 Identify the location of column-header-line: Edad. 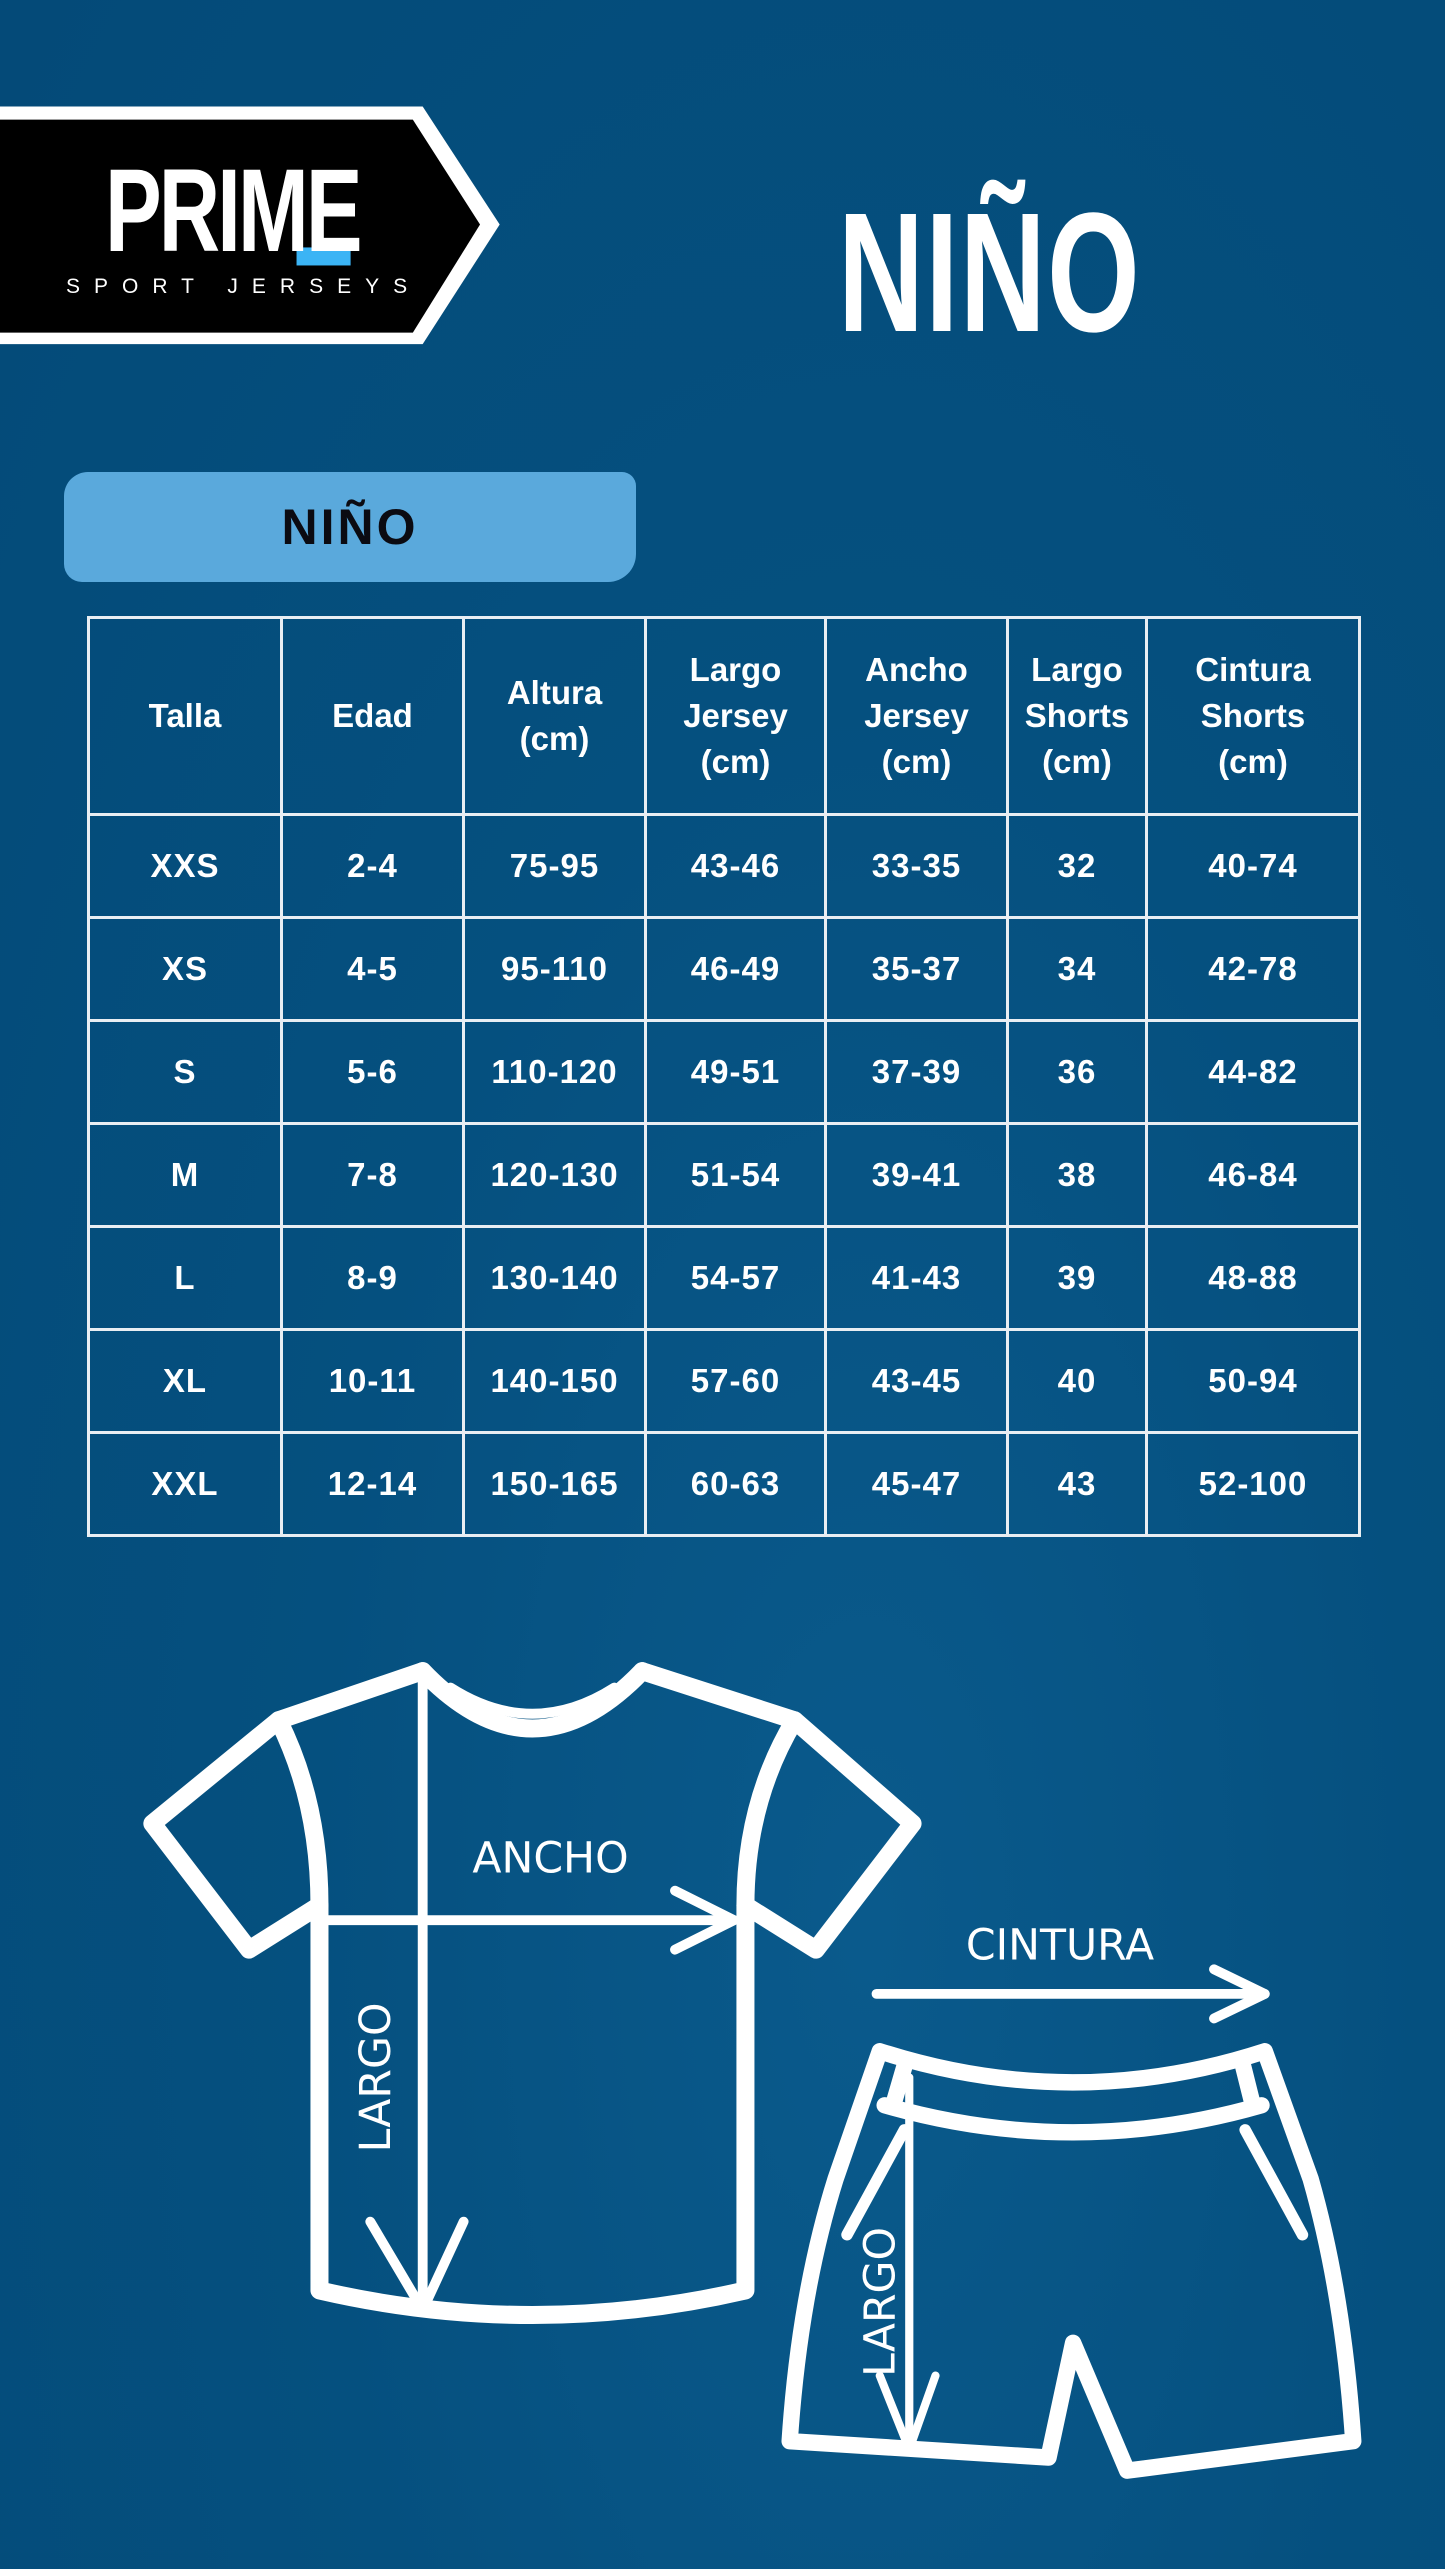
(372, 715).